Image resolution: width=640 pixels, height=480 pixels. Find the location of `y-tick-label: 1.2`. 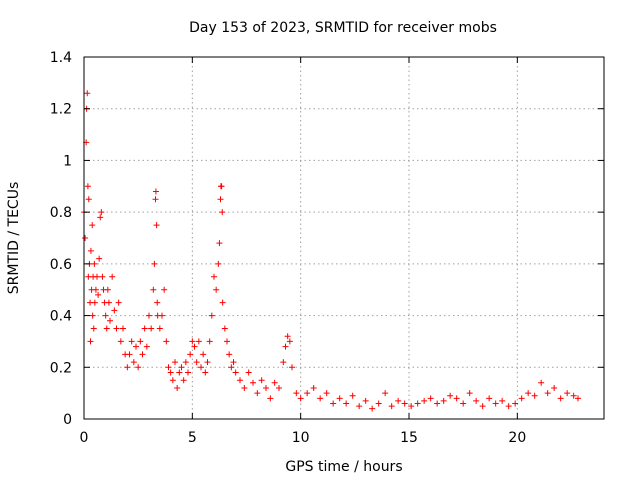

y-tick-label: 1.2 is located at coordinates (61, 110).